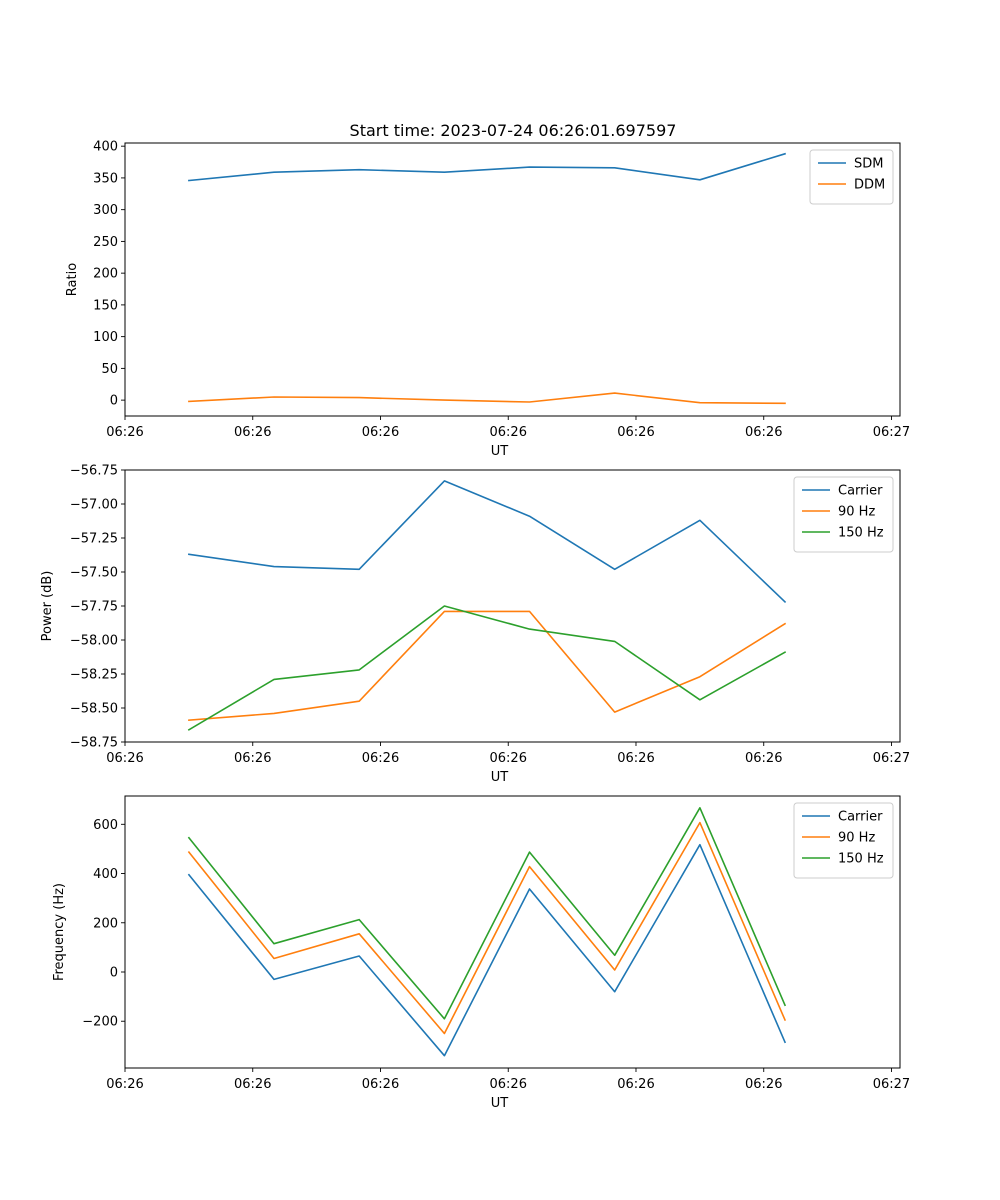 The height and width of the screenshot is (1200, 1000). What do you see at coordinates (94, 743) in the screenshot?
I see `y-tick-label: −58.75` at bounding box center [94, 743].